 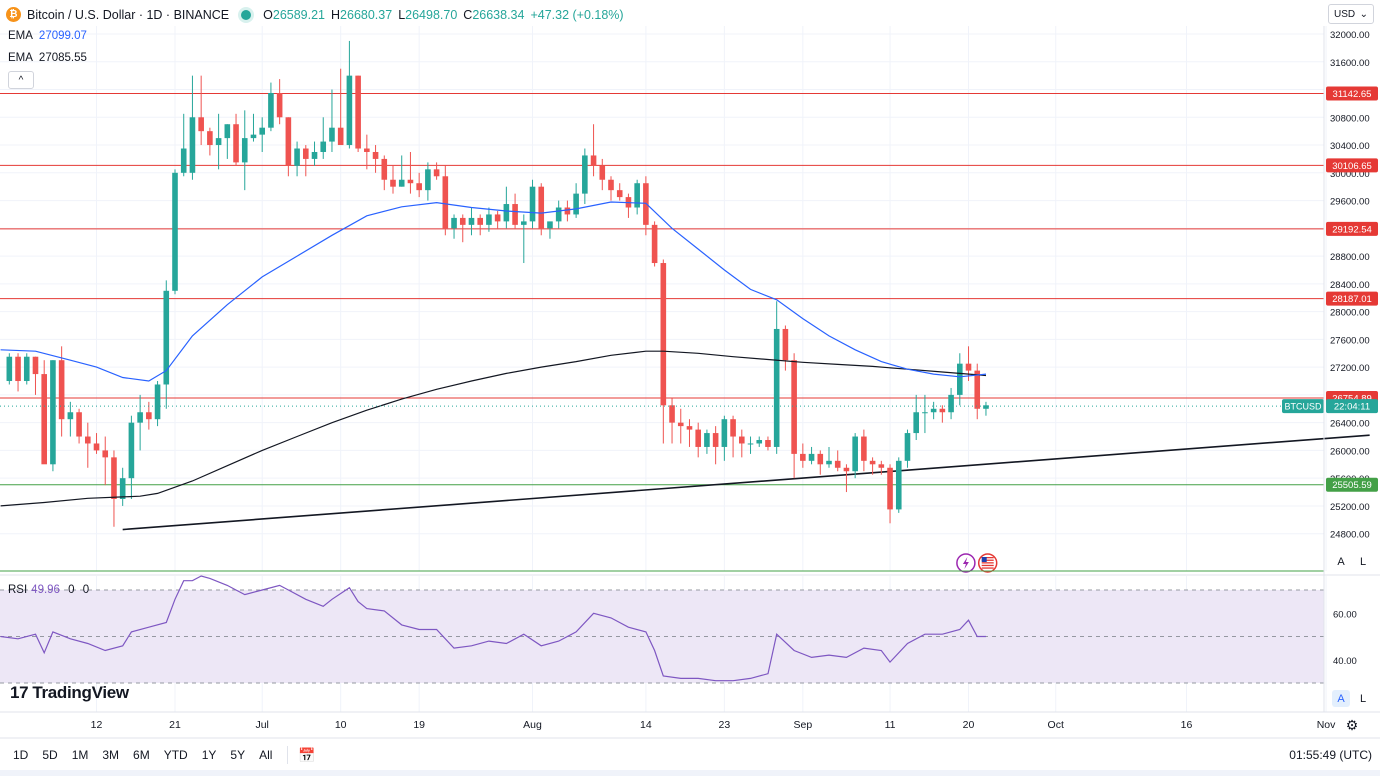 I want to click on collapse-legend-button: ^, so click(x=21, y=80).